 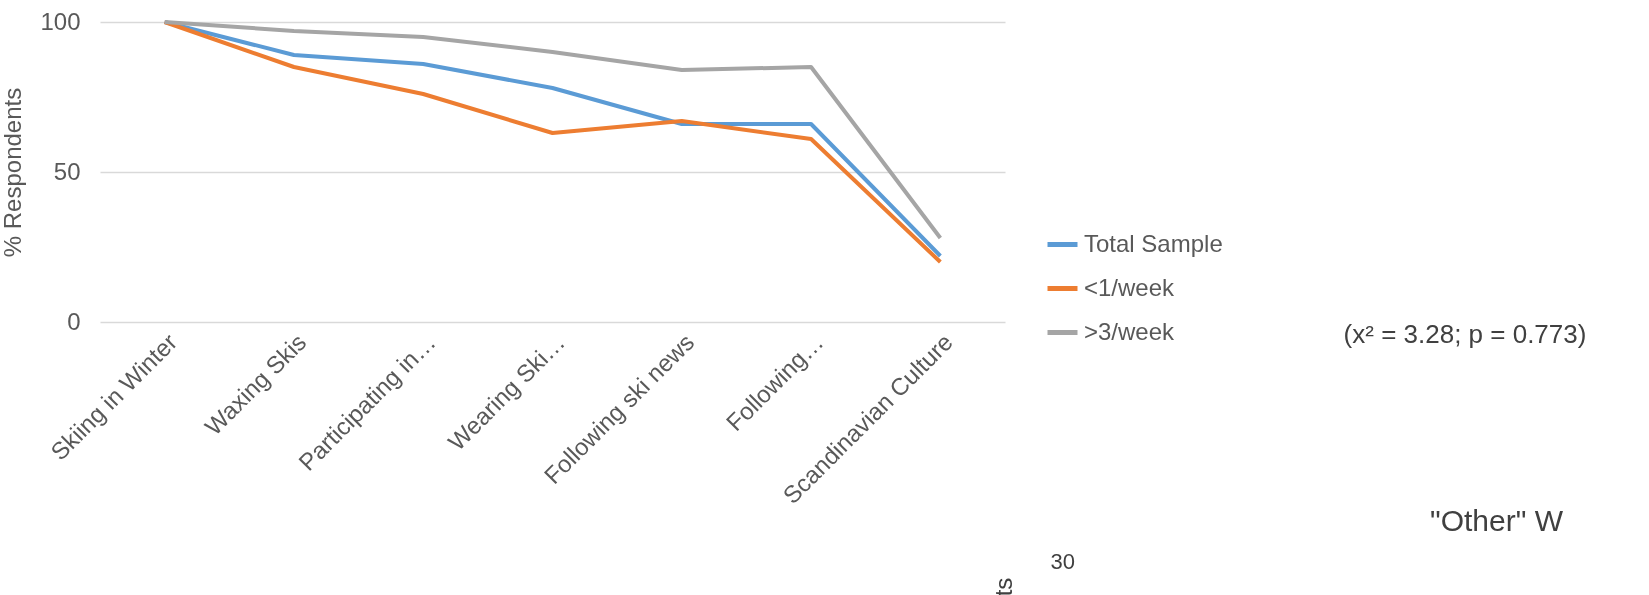 What do you see at coordinates (74, 321) in the screenshot?
I see `y-tick-label: 0` at bounding box center [74, 321].